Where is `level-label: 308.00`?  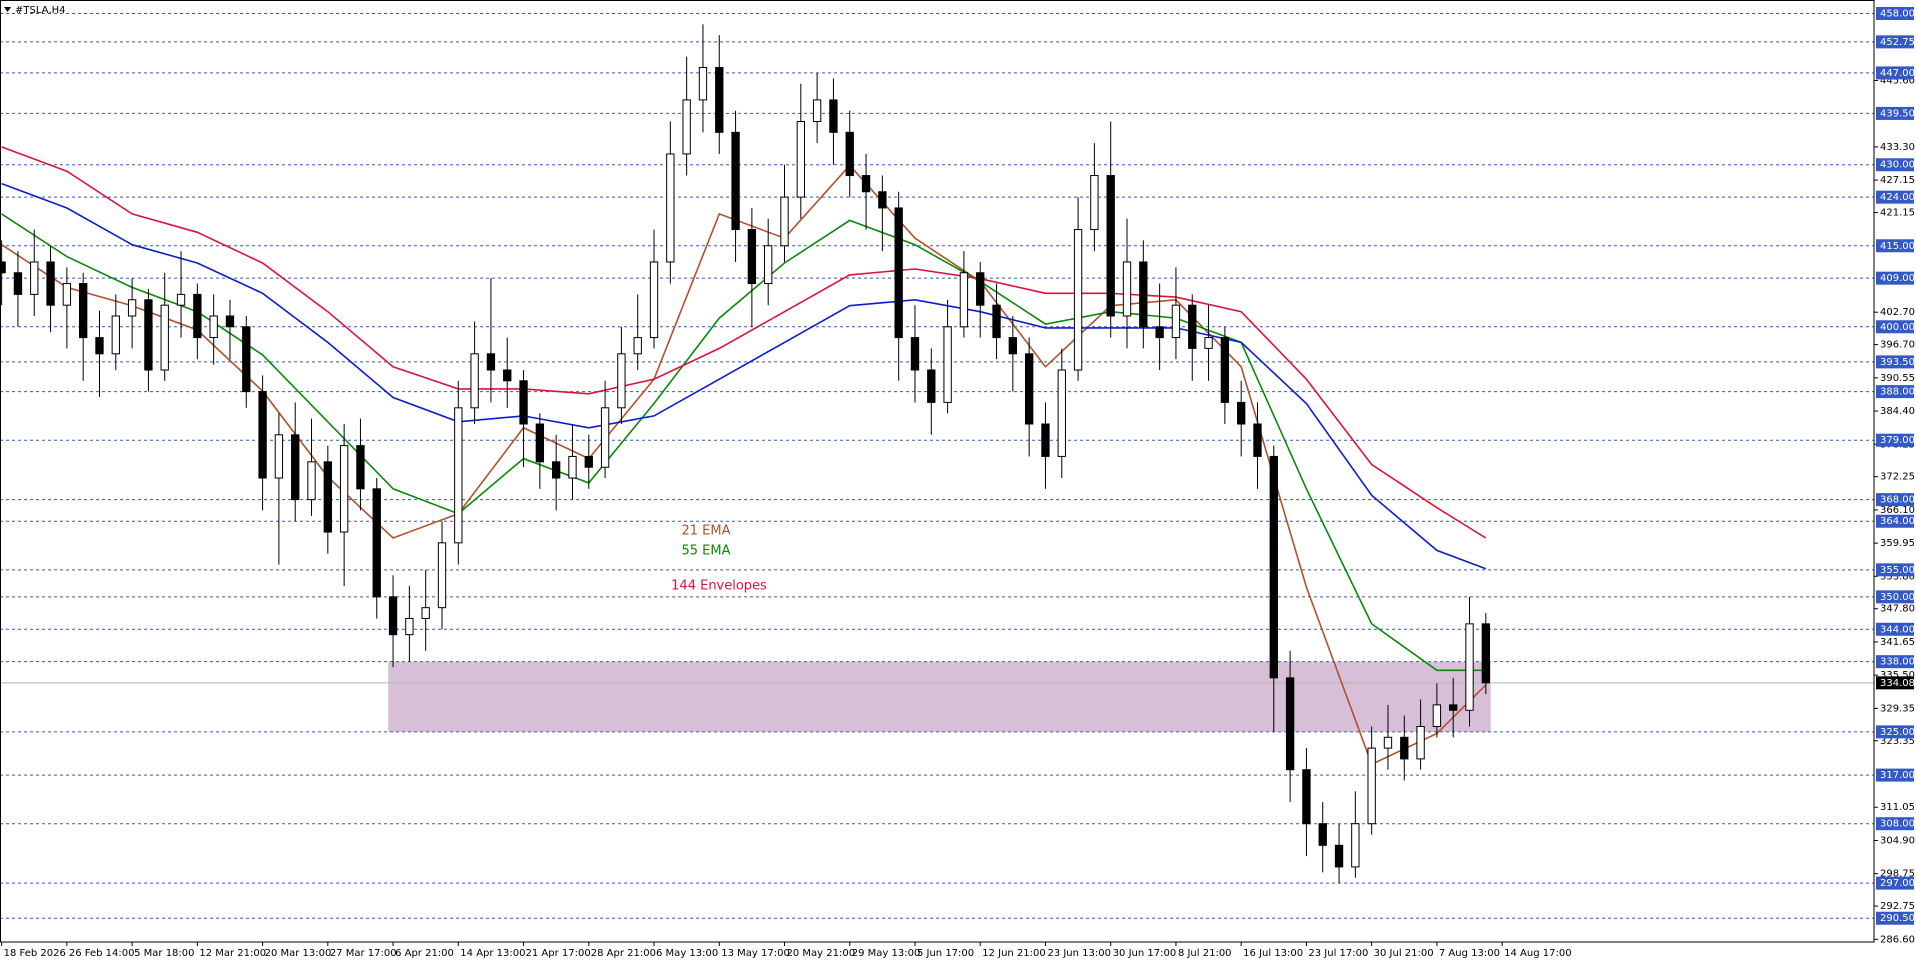 level-label: 308.00 is located at coordinates (1897, 824).